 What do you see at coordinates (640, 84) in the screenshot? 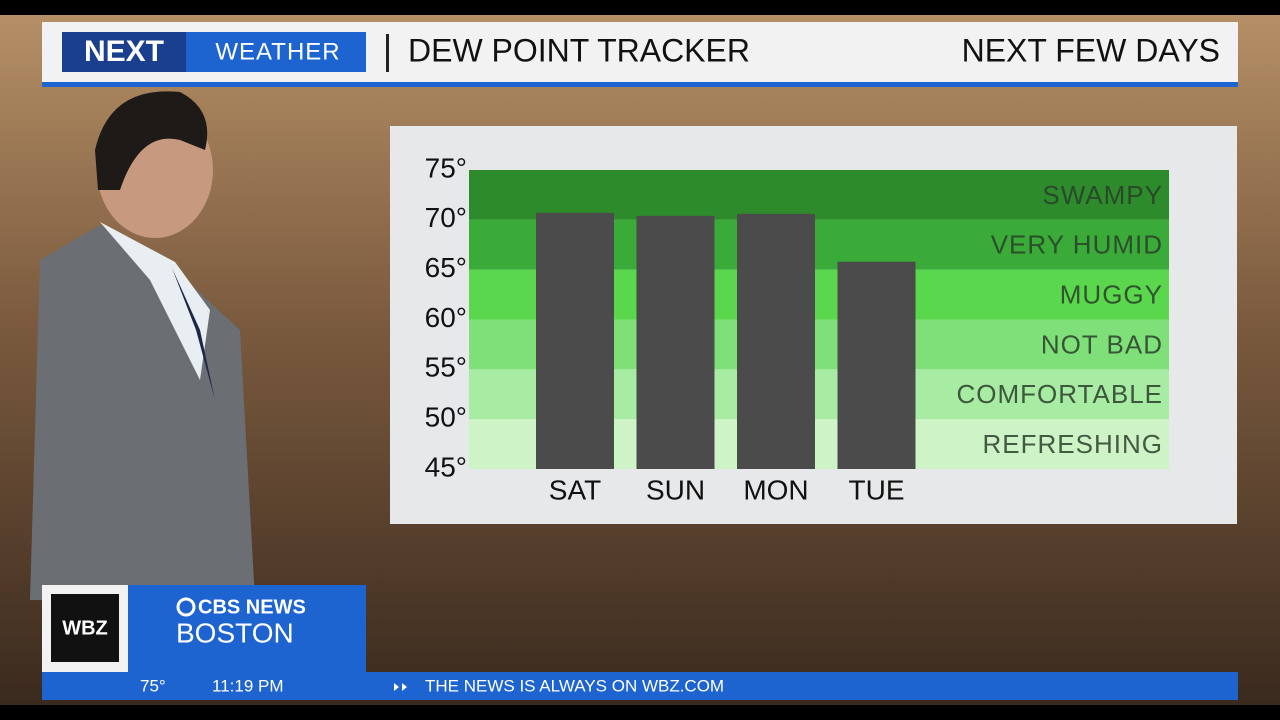
I see `header-underline` at bounding box center [640, 84].